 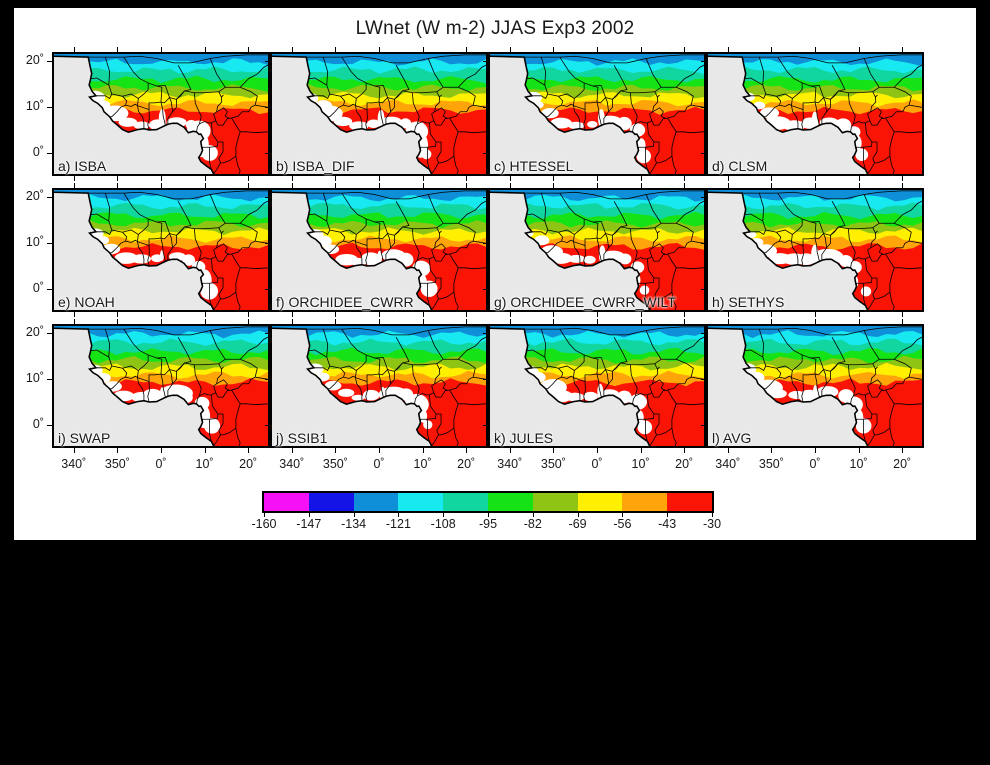 I want to click on panel-a: a) ISBA, so click(x=161, y=114).